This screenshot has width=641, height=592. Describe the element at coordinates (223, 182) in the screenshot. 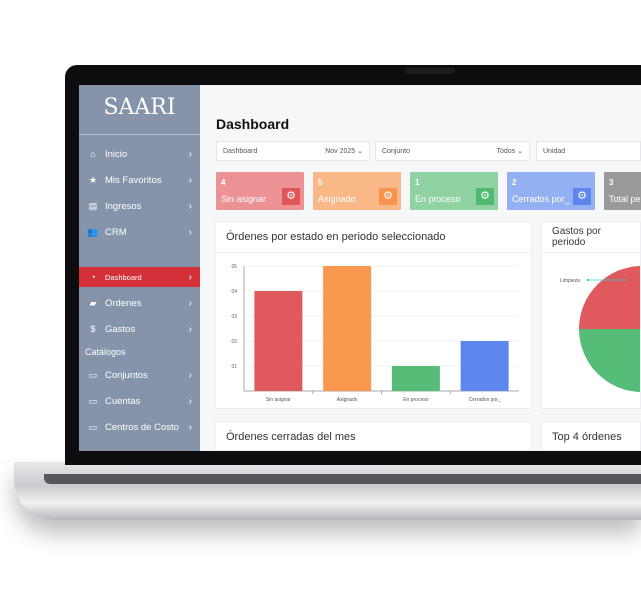

I see `card-count: 4` at that location.